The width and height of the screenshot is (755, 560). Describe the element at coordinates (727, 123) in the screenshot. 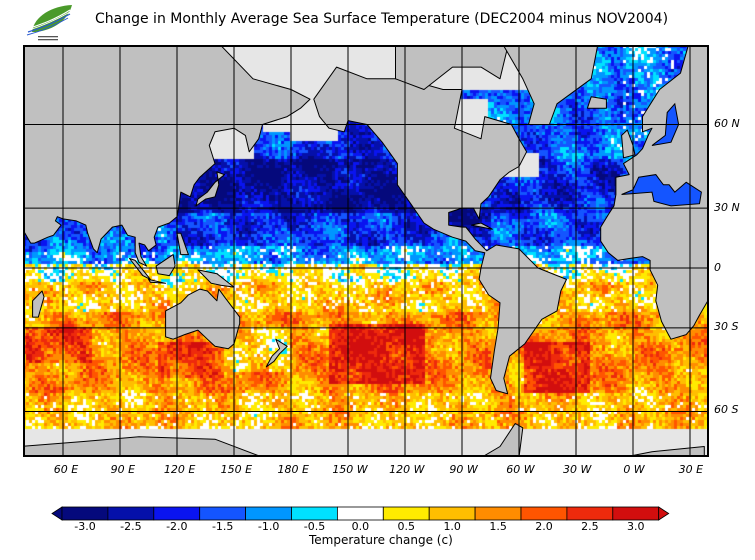

I see `lat-label-60n: 60 N` at that location.